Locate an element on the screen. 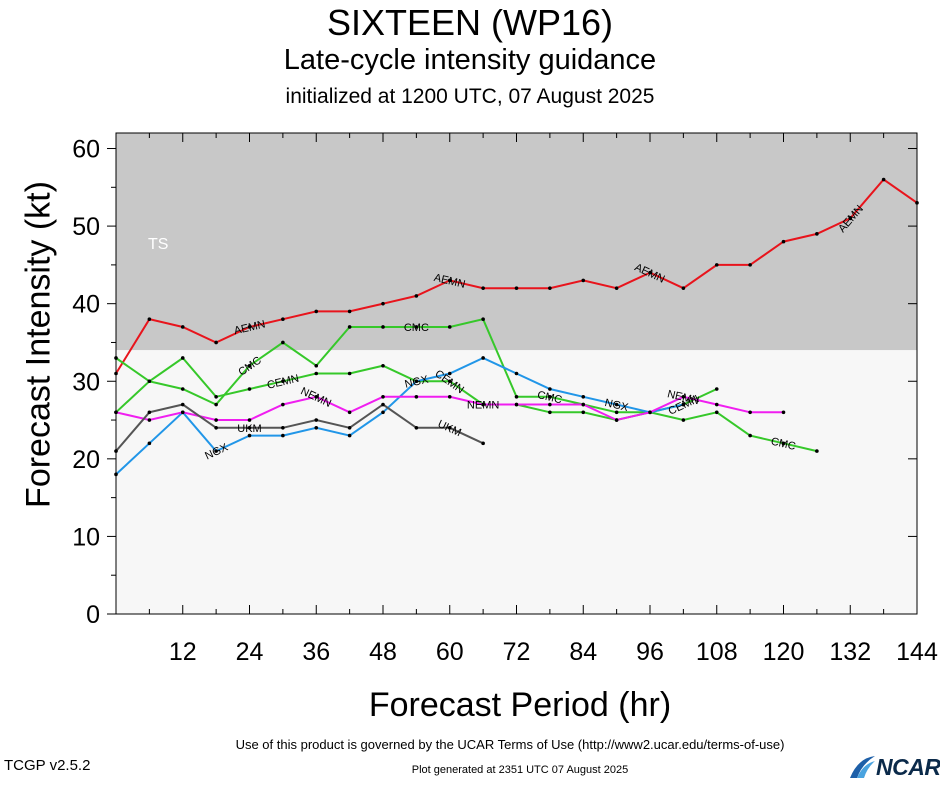 The height and width of the screenshot is (785, 940). chart-subtitle: Late-cycle intensity guidance is located at coordinates (470, 60).